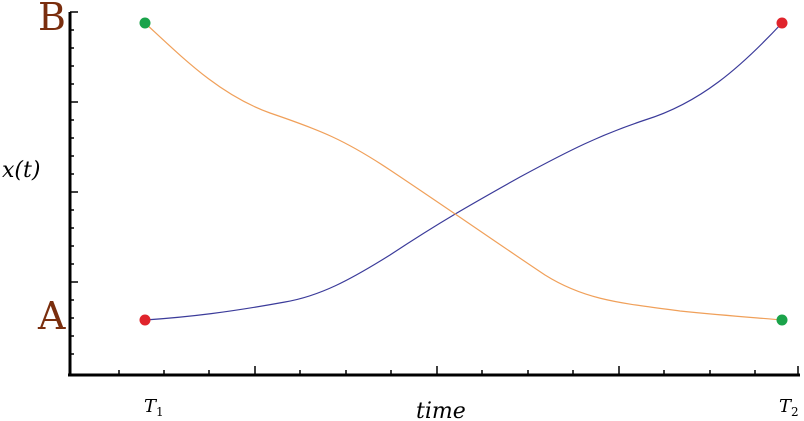 This screenshot has width=804, height=421. I want to click on x-axis-ticks, so click(458, 370).